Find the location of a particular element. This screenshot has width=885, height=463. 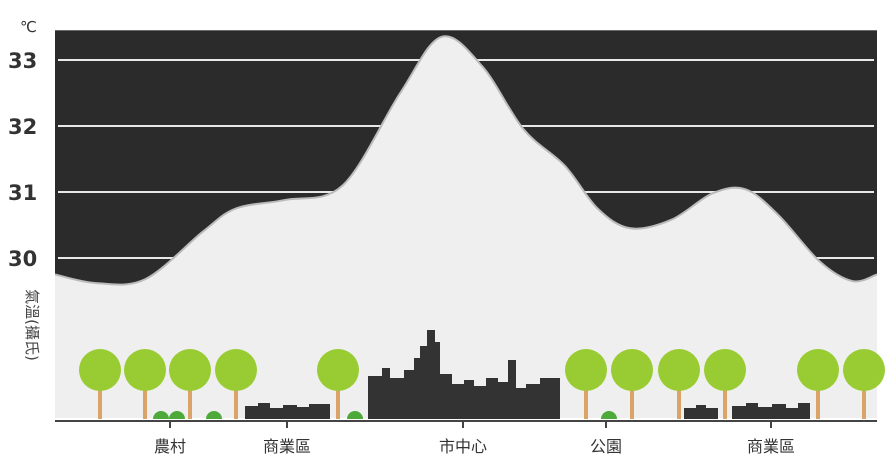

x-axis-labels: 農村 商業區 市中心 公園 商業區 is located at coordinates (474, 446).